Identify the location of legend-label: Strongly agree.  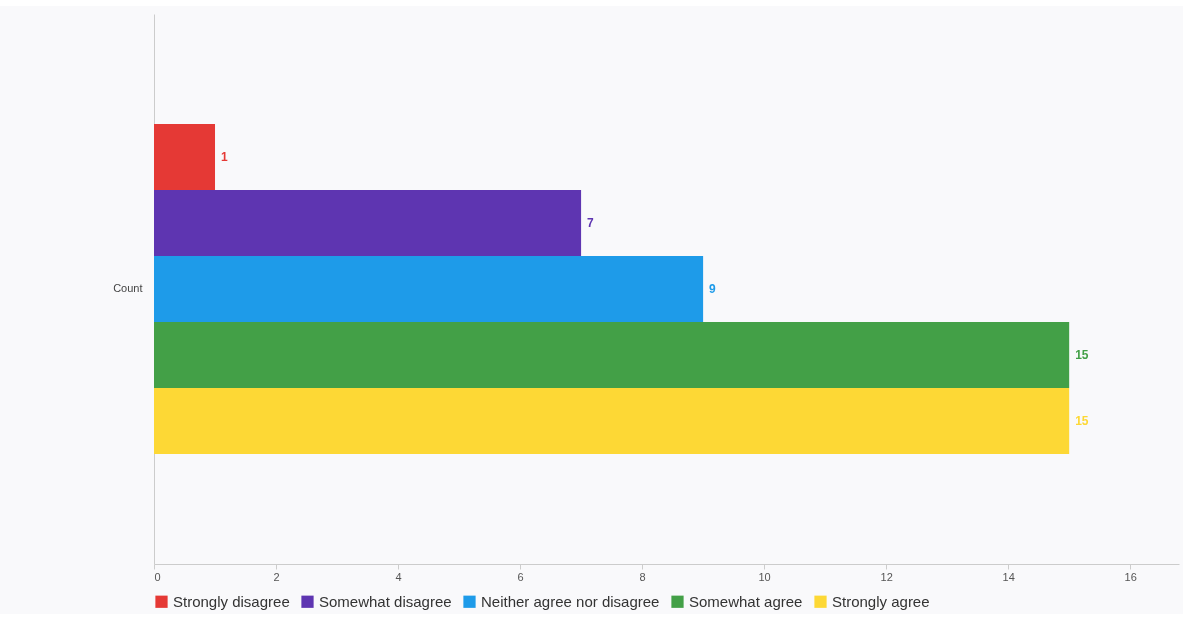
(881, 601).